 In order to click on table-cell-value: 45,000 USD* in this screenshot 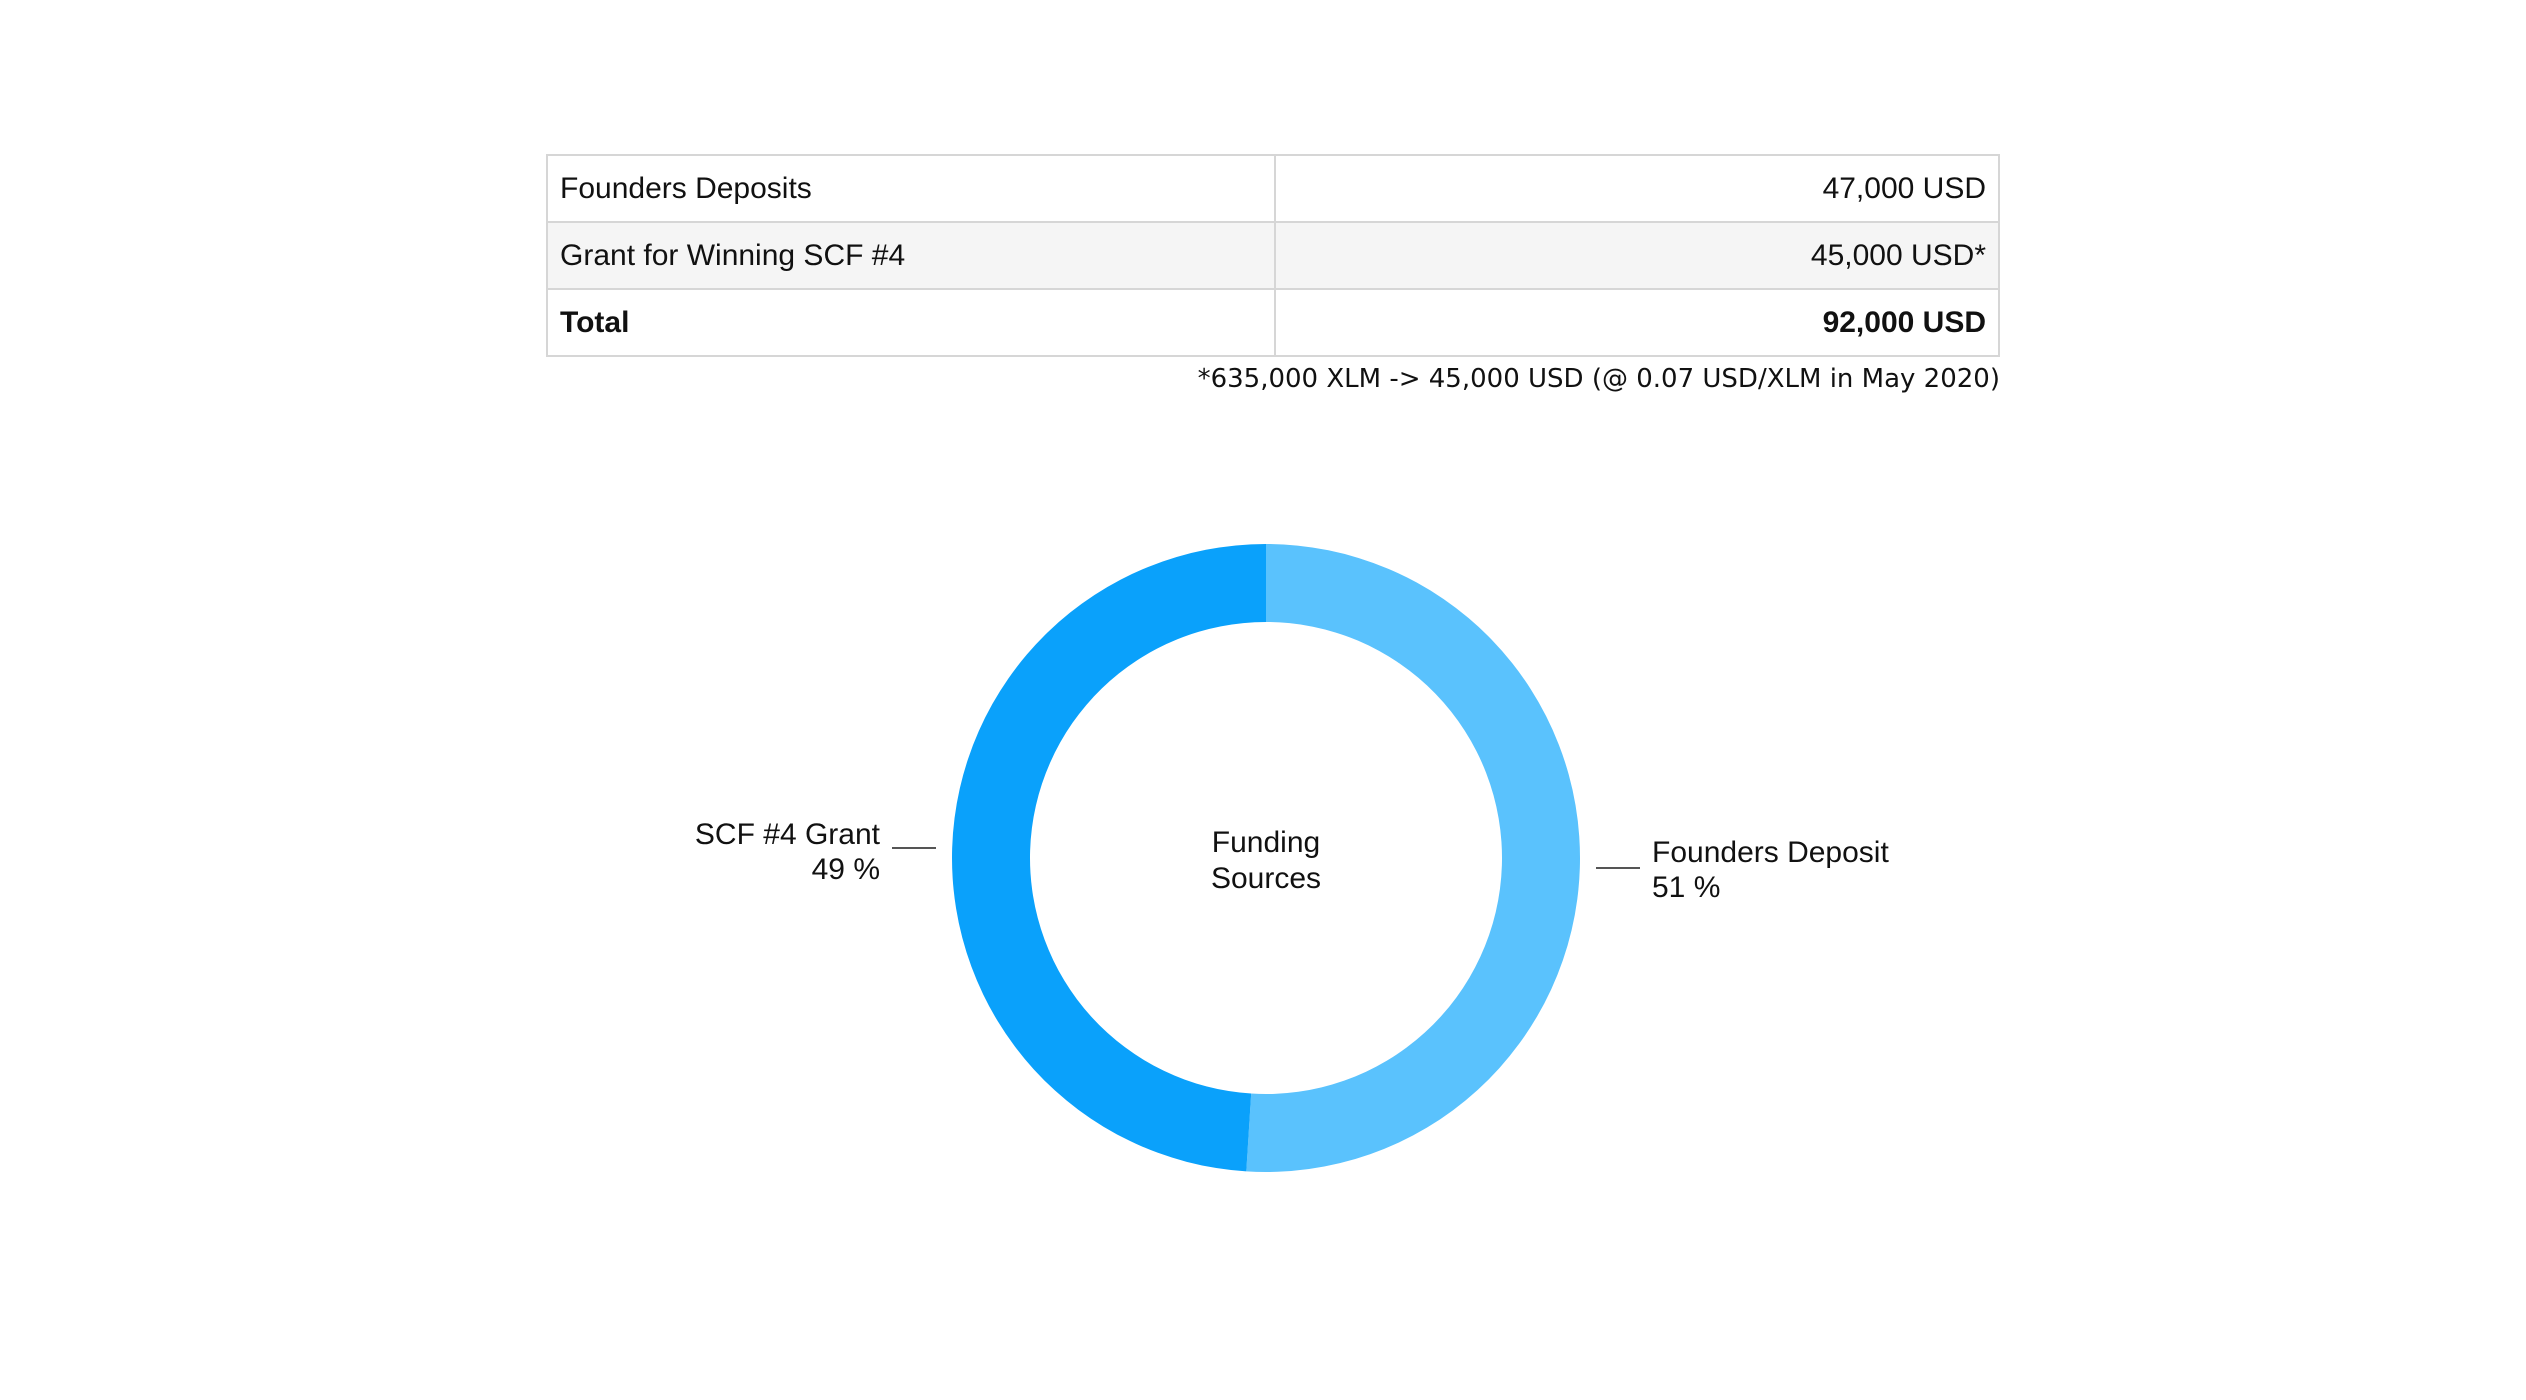, I will do `click(1637, 255)`.